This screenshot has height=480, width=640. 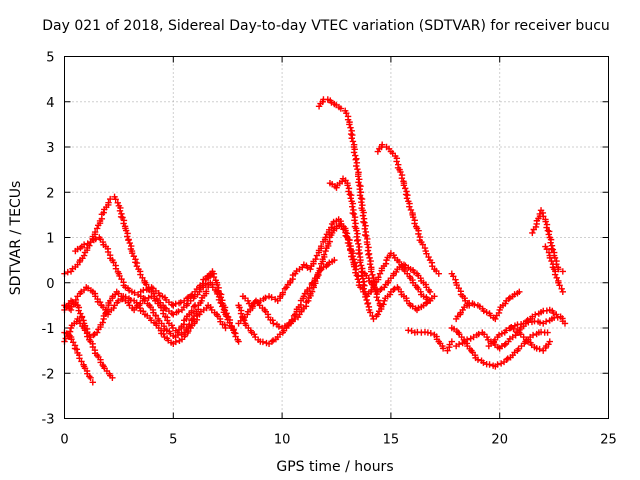 I want to click on x-axis-label: GPS time / hours, so click(x=334, y=467).